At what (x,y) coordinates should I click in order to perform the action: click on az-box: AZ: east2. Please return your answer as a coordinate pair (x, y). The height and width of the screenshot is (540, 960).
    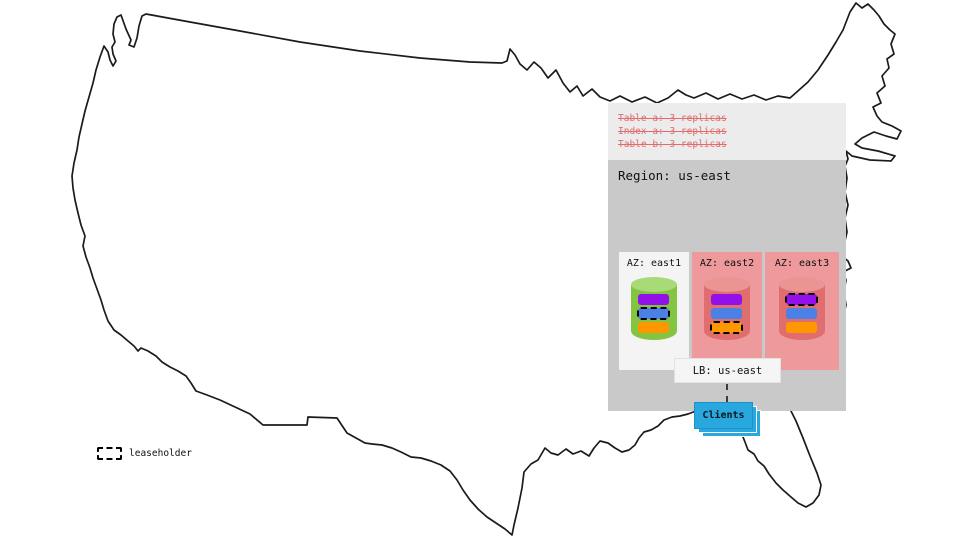
    Looking at the image, I should click on (727, 311).